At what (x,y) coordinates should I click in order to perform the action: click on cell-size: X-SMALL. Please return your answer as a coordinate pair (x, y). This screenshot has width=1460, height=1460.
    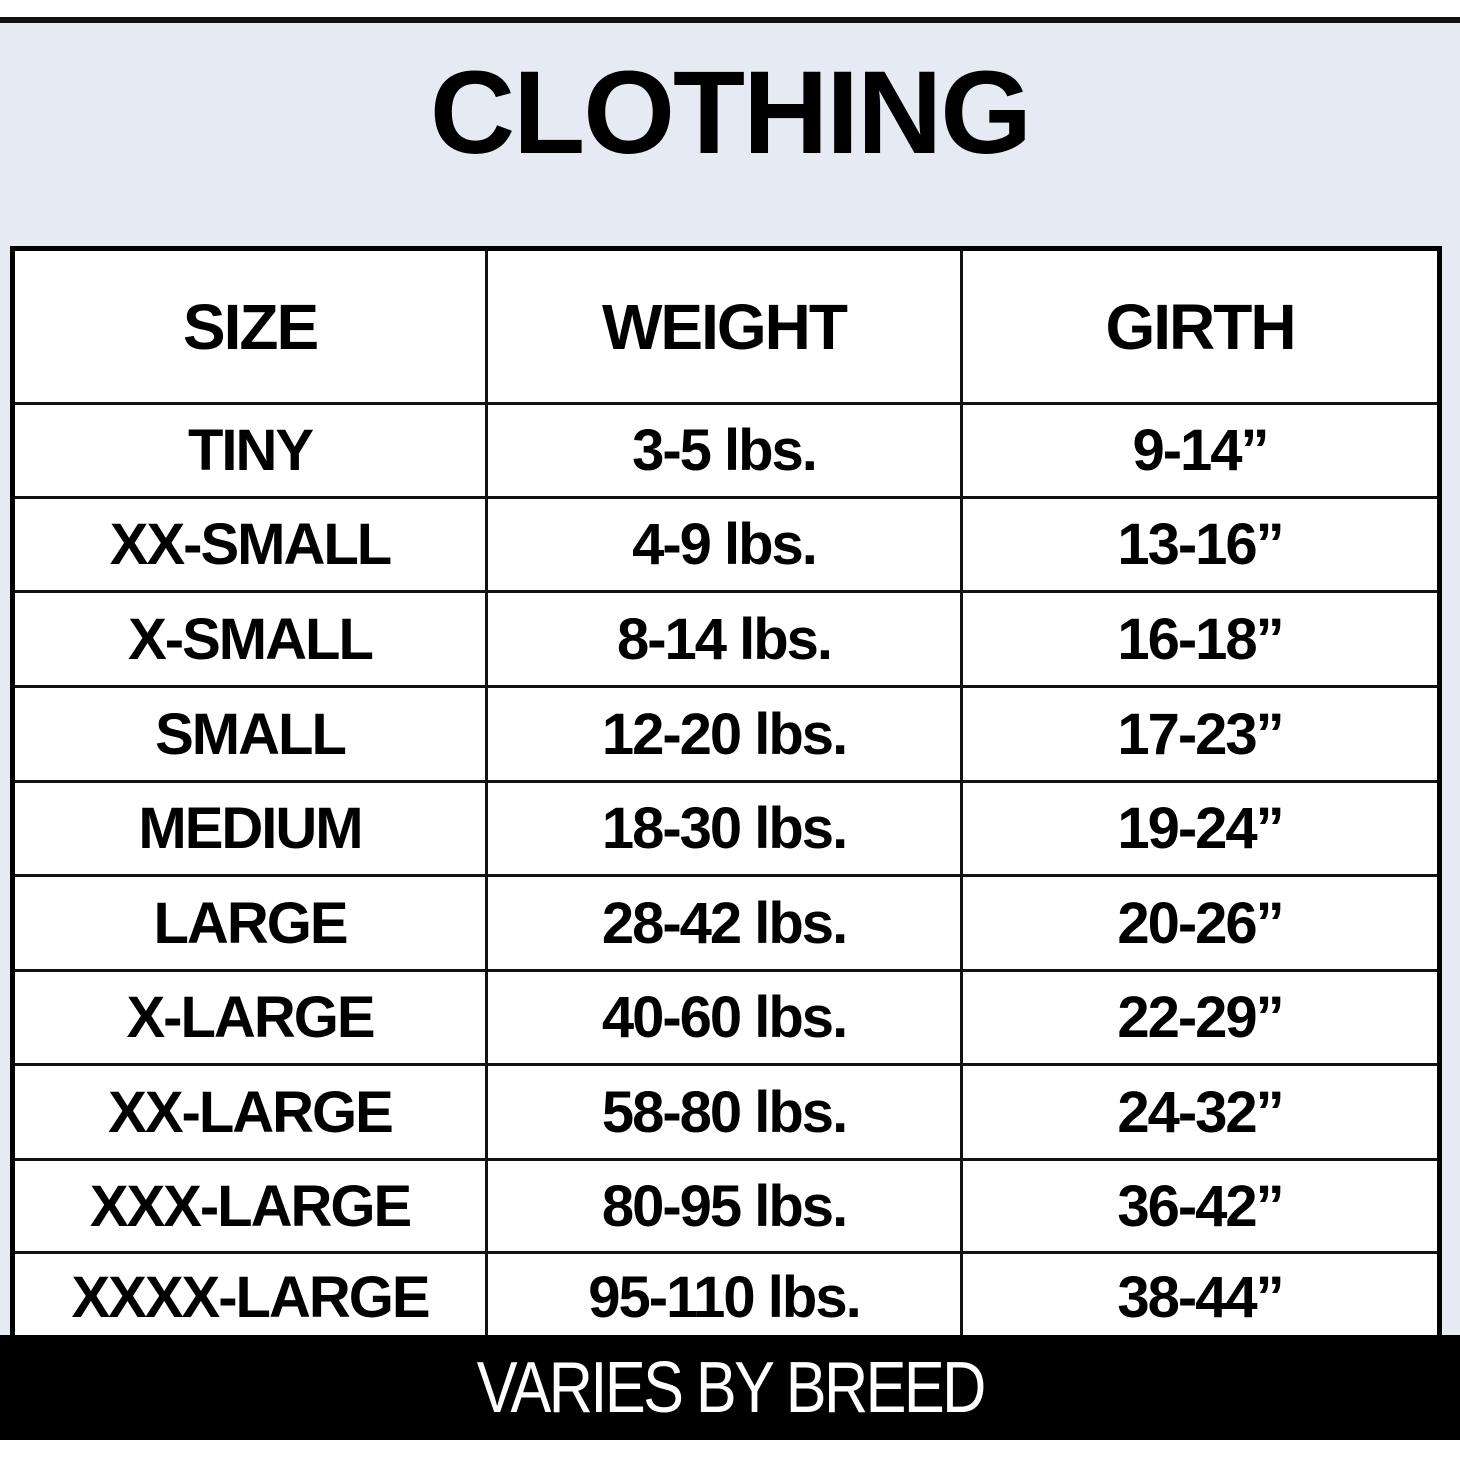
    Looking at the image, I should click on (251, 639).